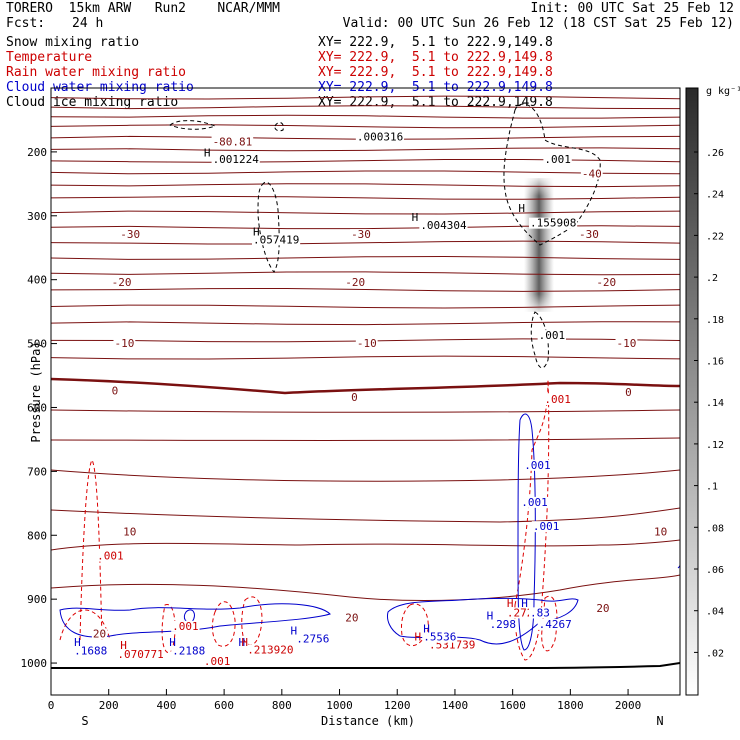 This screenshot has height=740, width=740. I want to click on x-tick-label: 600, so click(224, 705).